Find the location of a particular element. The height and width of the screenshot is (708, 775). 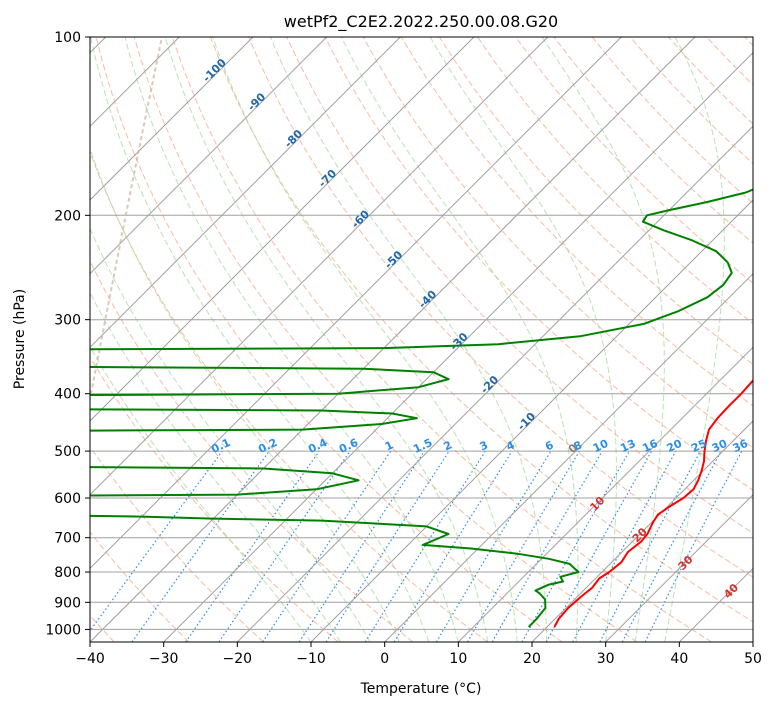

y-tick-label: 500 is located at coordinates (67, 452).